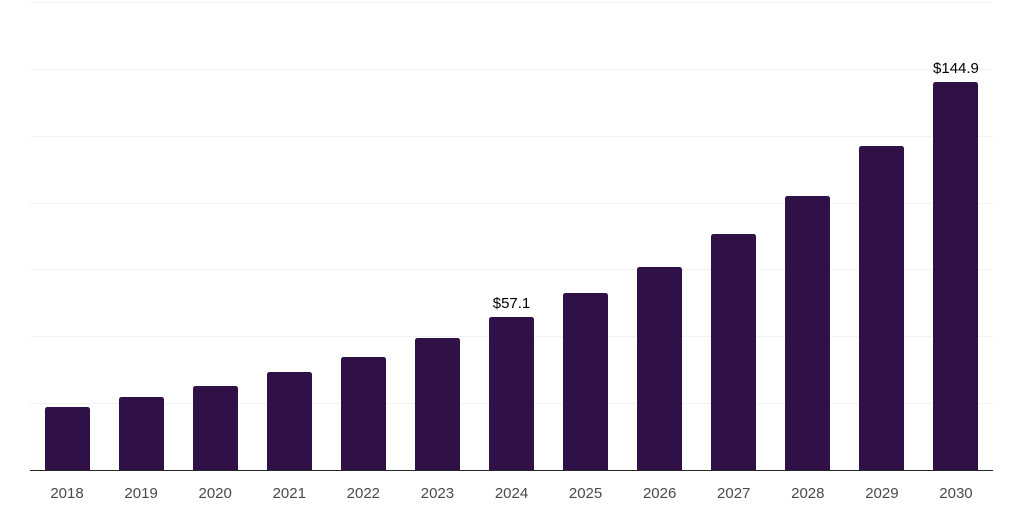  I want to click on x-tick-label-2030: 2030, so click(956, 493).